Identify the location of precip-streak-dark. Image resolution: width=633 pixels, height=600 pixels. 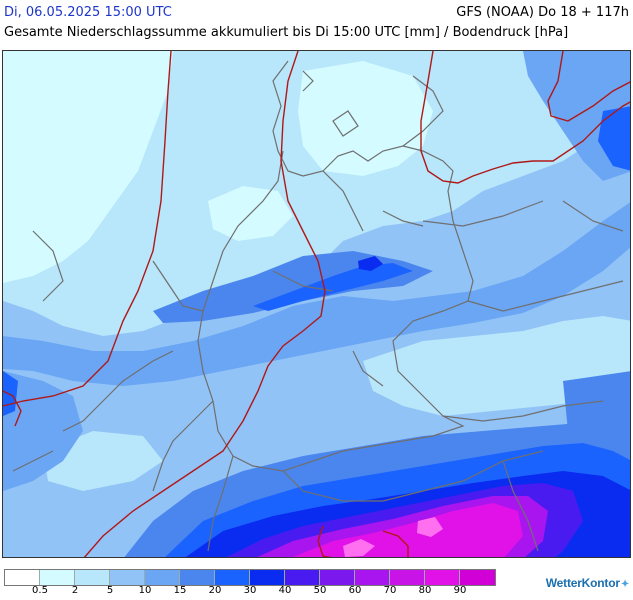
(333, 287).